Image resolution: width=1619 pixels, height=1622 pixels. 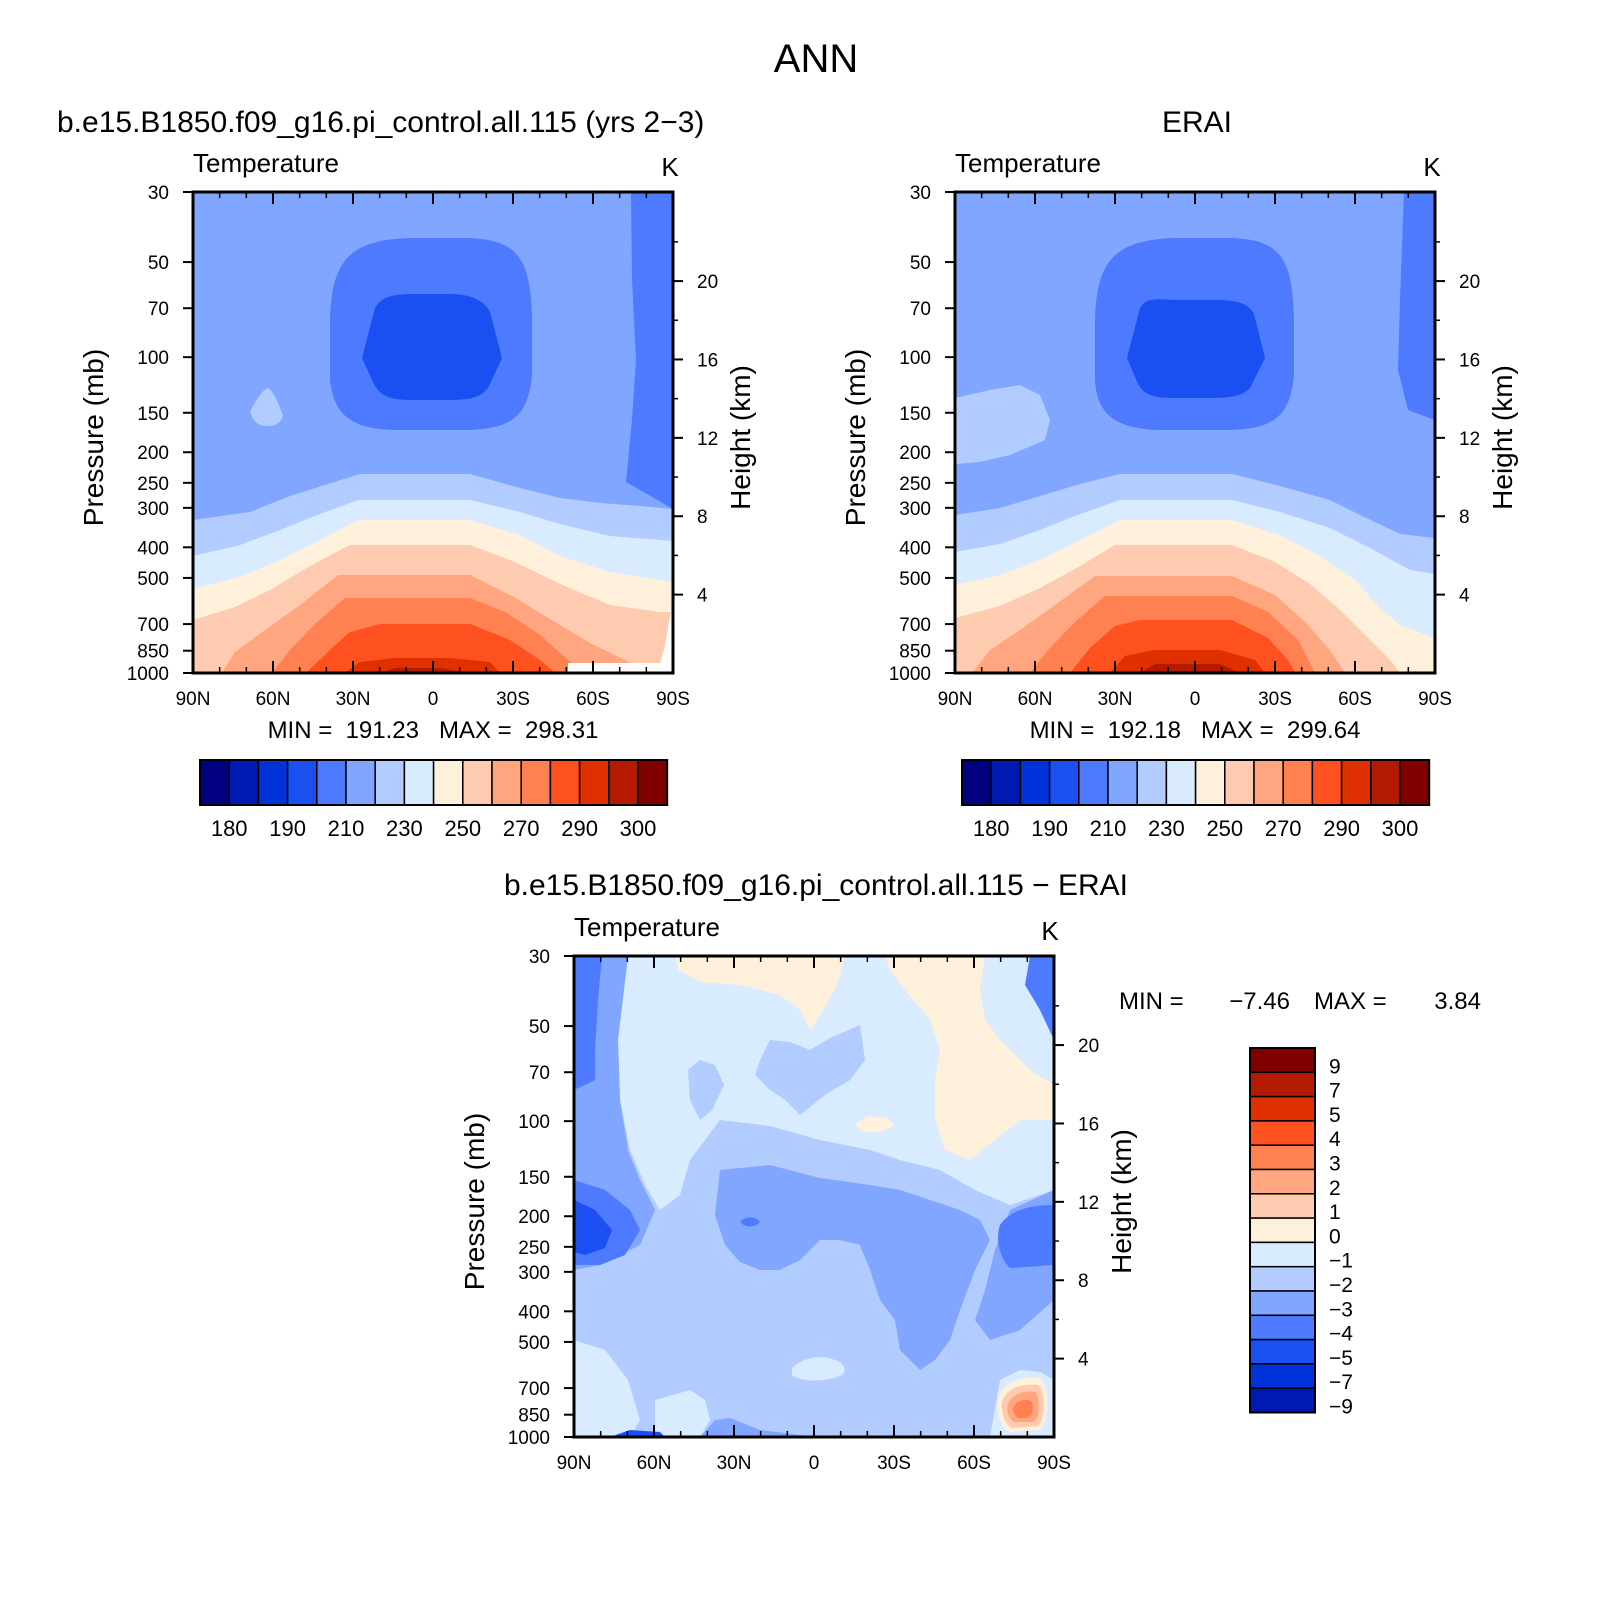 What do you see at coordinates (875, 1124) in the screenshot?
I see `contour-0-pos3` at bounding box center [875, 1124].